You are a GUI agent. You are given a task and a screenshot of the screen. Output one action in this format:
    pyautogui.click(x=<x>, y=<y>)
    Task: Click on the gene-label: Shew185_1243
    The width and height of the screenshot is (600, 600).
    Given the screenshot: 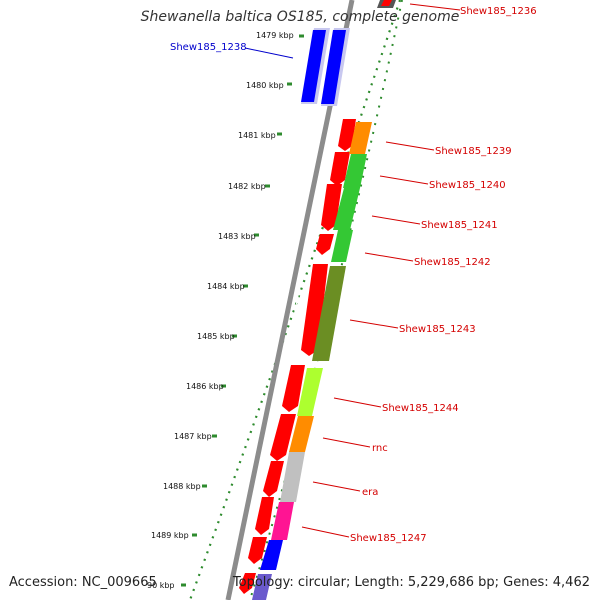 What is the action you would take?
    pyautogui.click(x=437, y=329)
    